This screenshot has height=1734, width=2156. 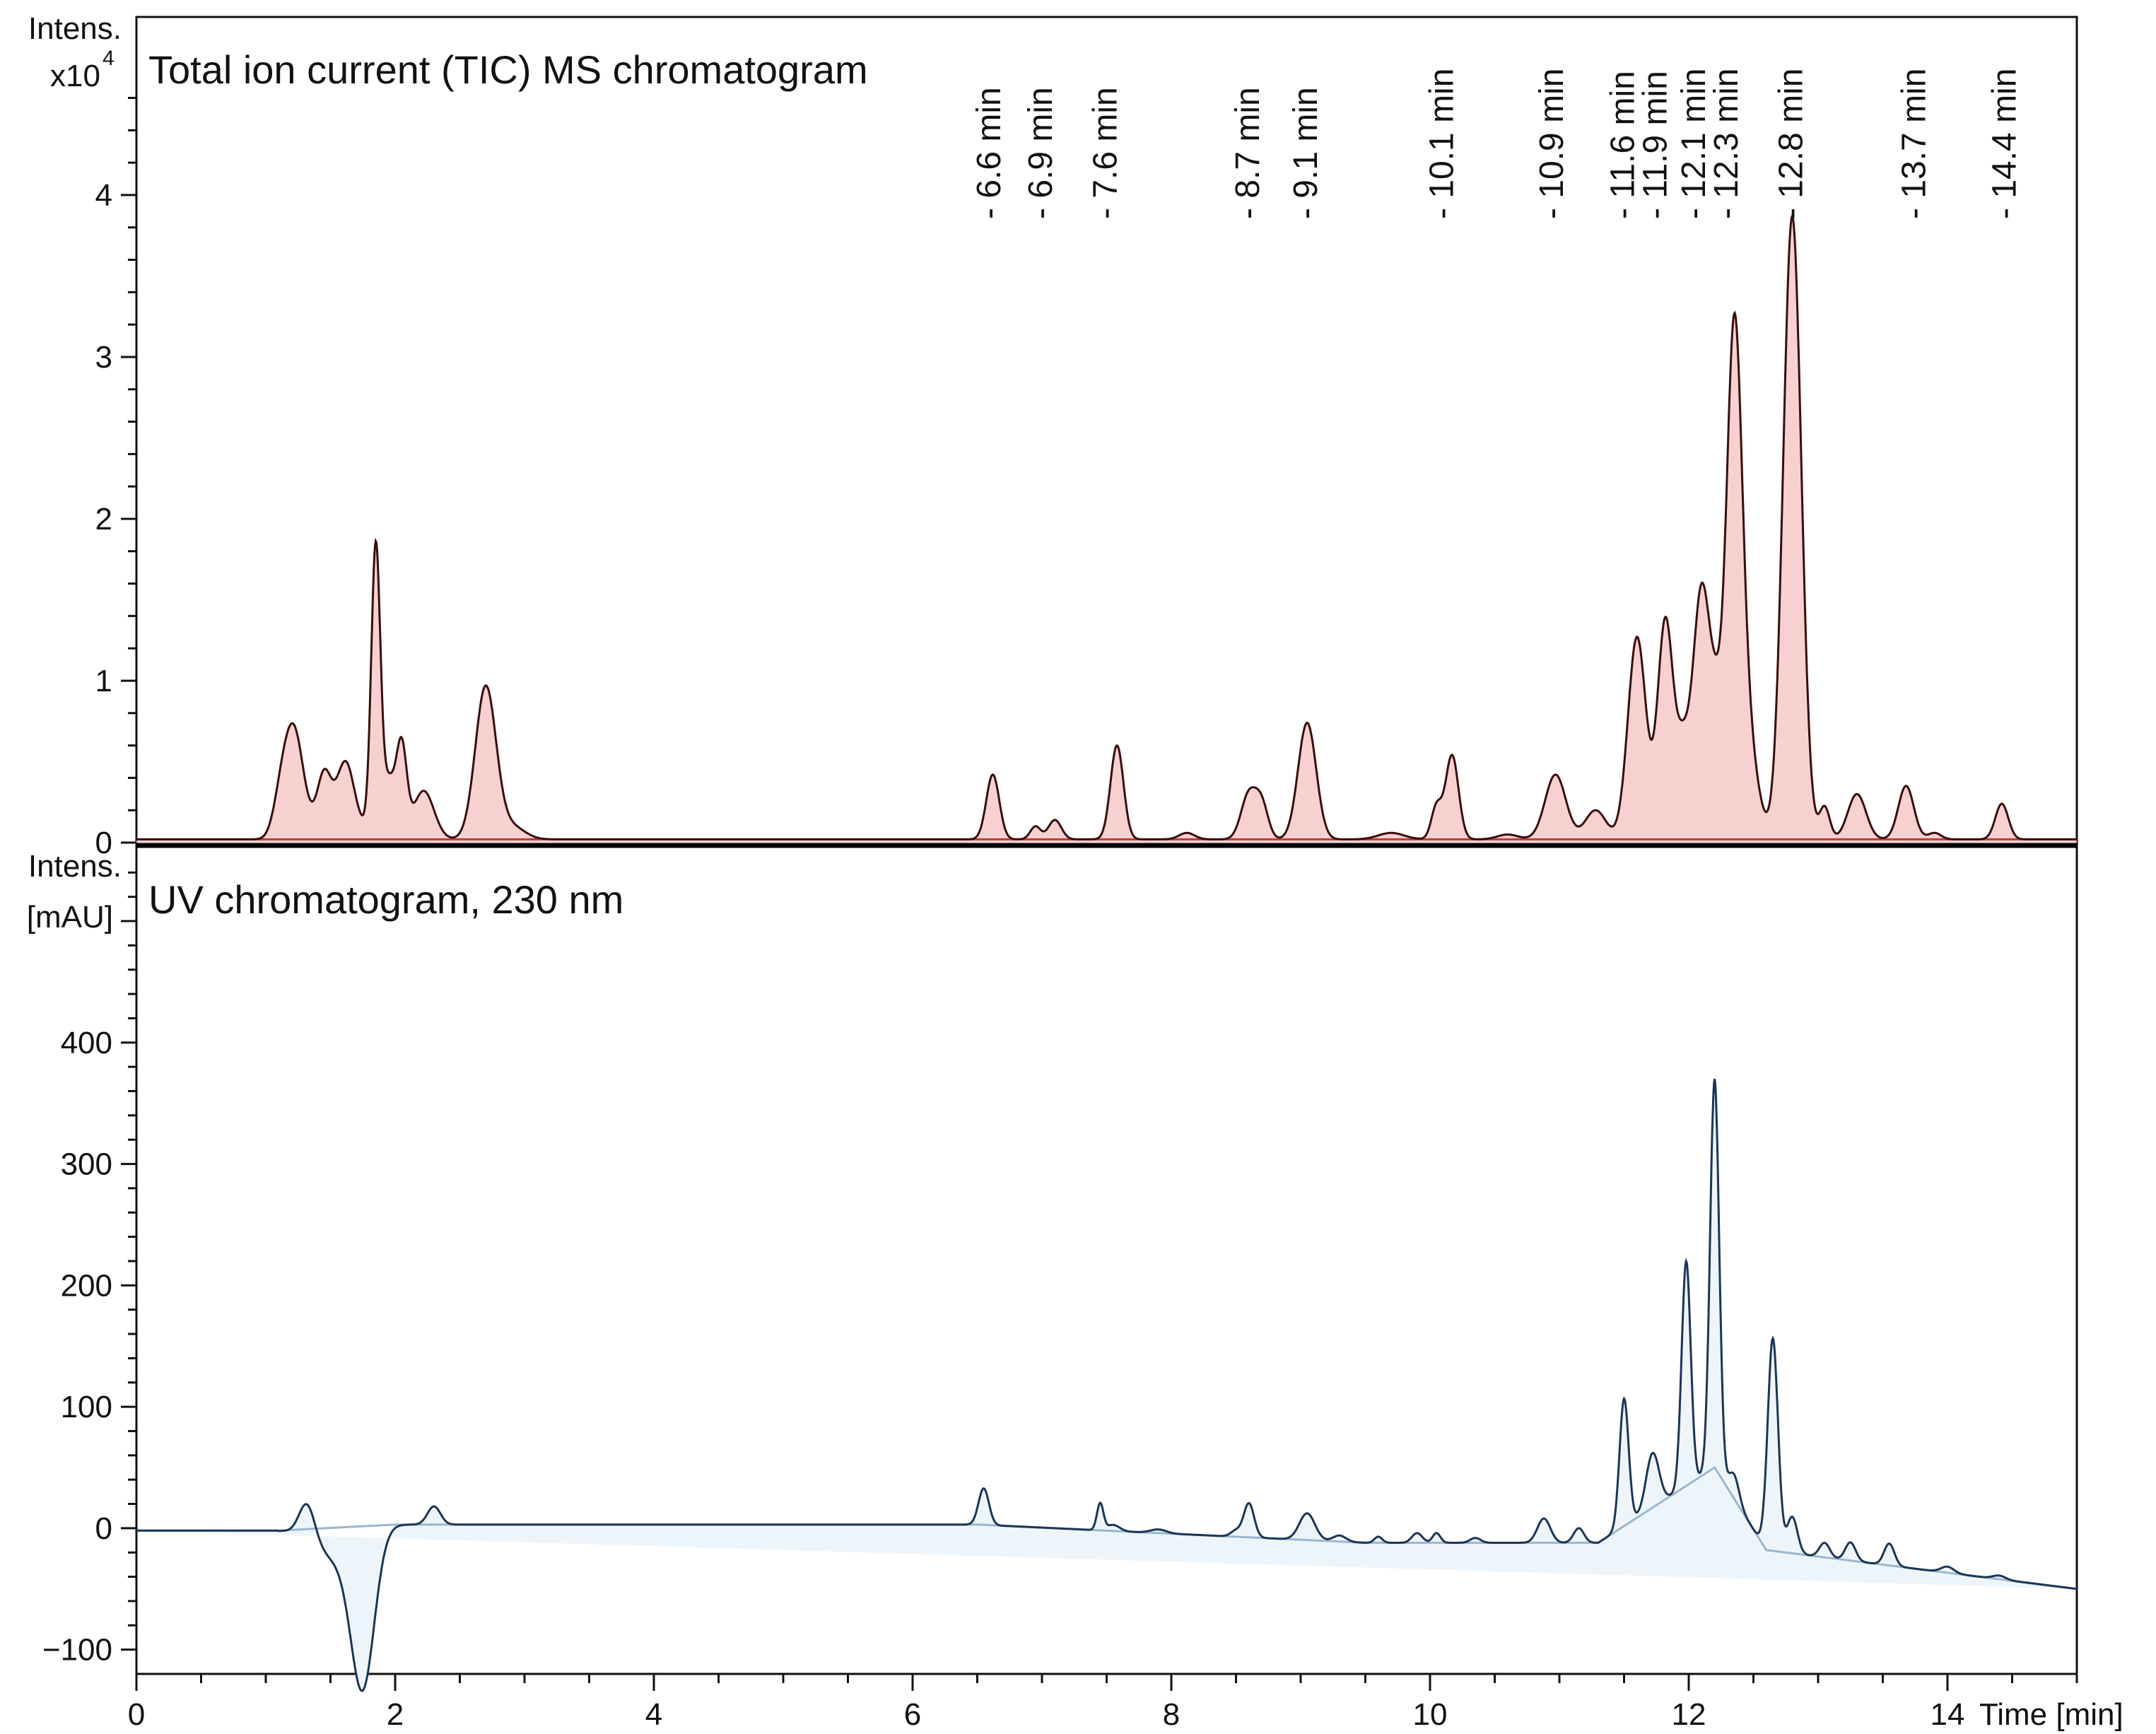 I want to click on tic-peak-label: - 13.7 min, so click(x=1914, y=144).